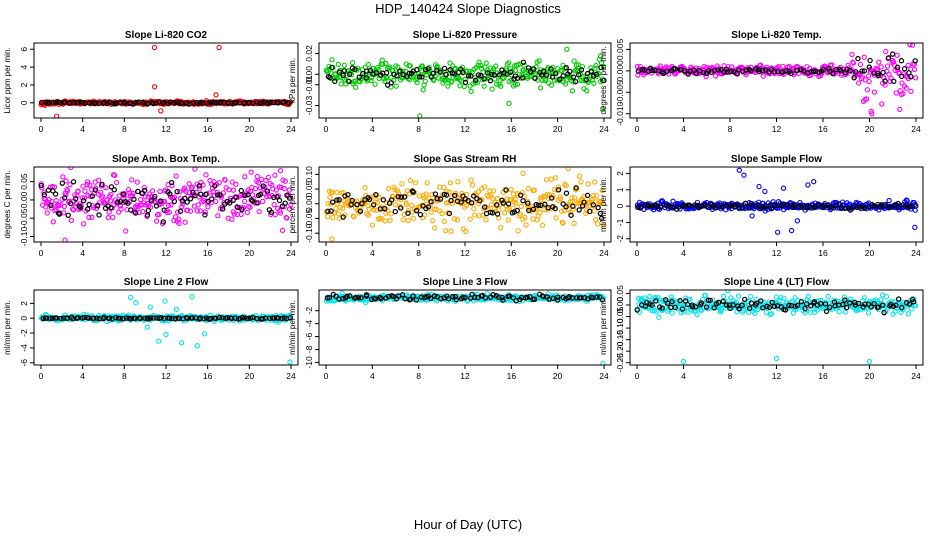  Describe the element at coordinates (637, 129) in the screenshot. I see `x-tick-label: 0` at that location.